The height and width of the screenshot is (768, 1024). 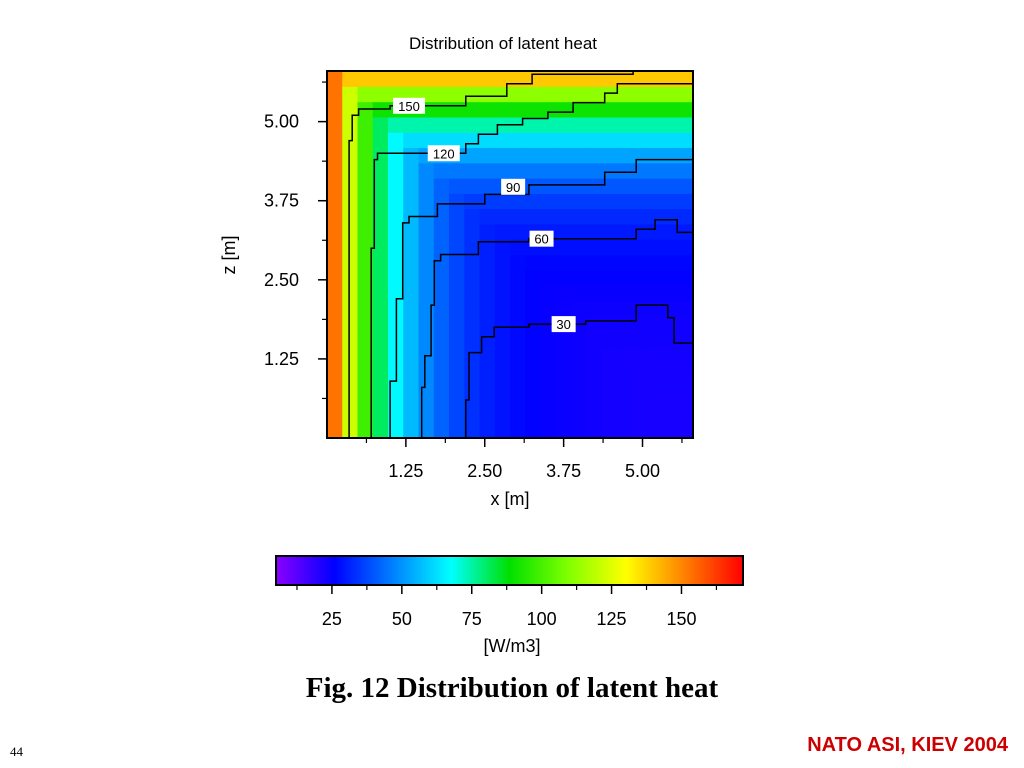 I want to click on colorbar-tick-label: 50, so click(x=402, y=619).